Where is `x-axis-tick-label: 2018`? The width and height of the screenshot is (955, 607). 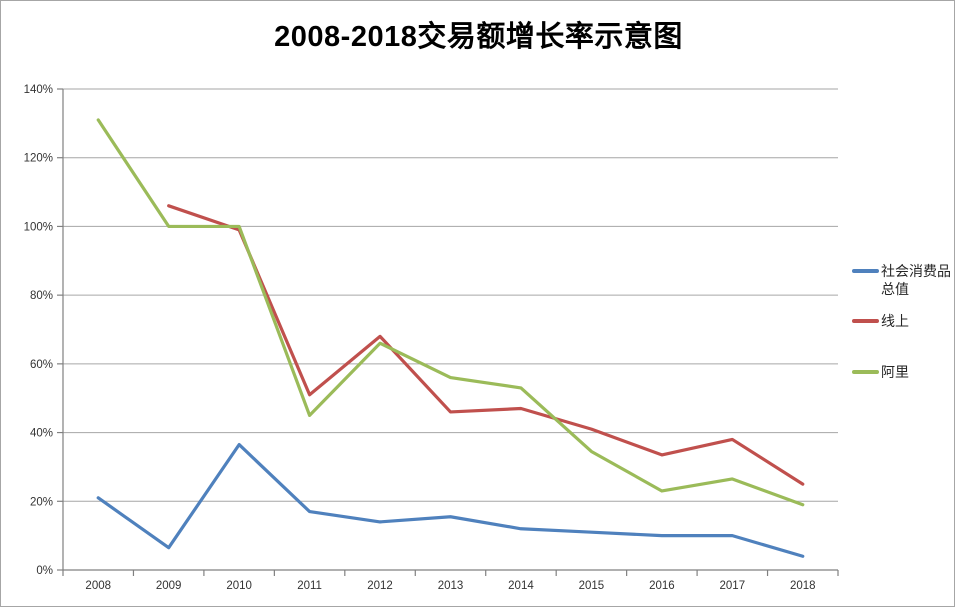 x-axis-tick-label: 2018 is located at coordinates (803, 586).